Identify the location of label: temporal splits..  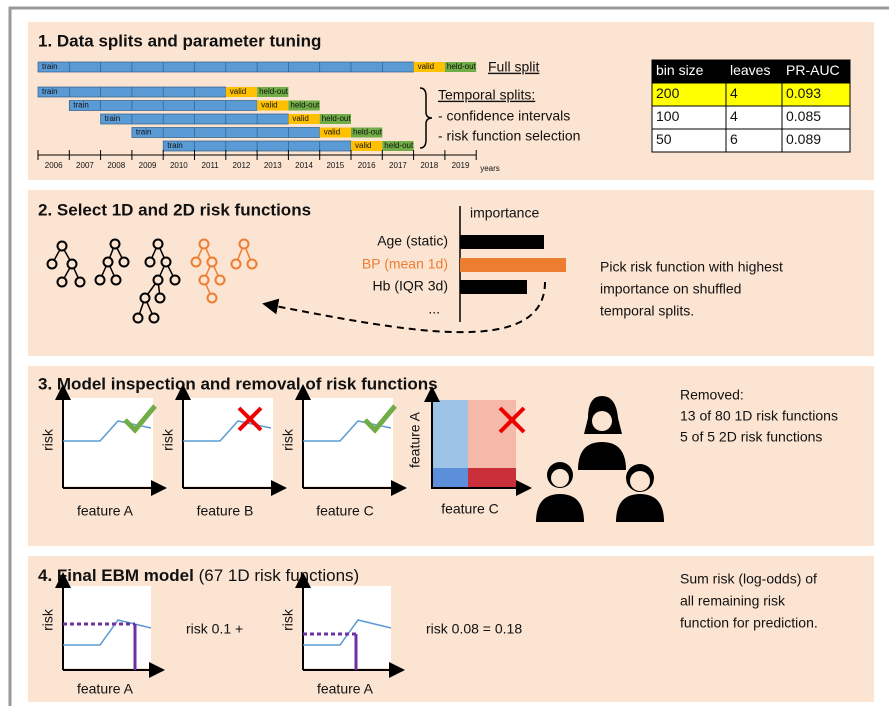
(647, 311).